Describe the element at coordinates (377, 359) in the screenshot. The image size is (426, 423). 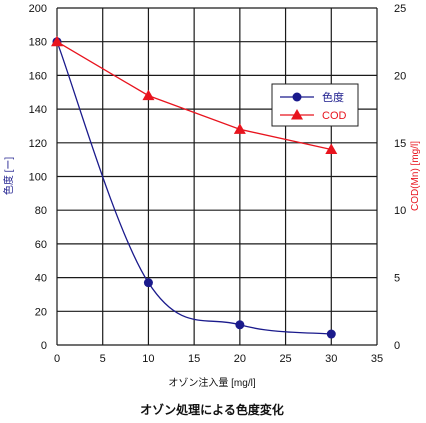
I see `x-tick-label: 35` at that location.